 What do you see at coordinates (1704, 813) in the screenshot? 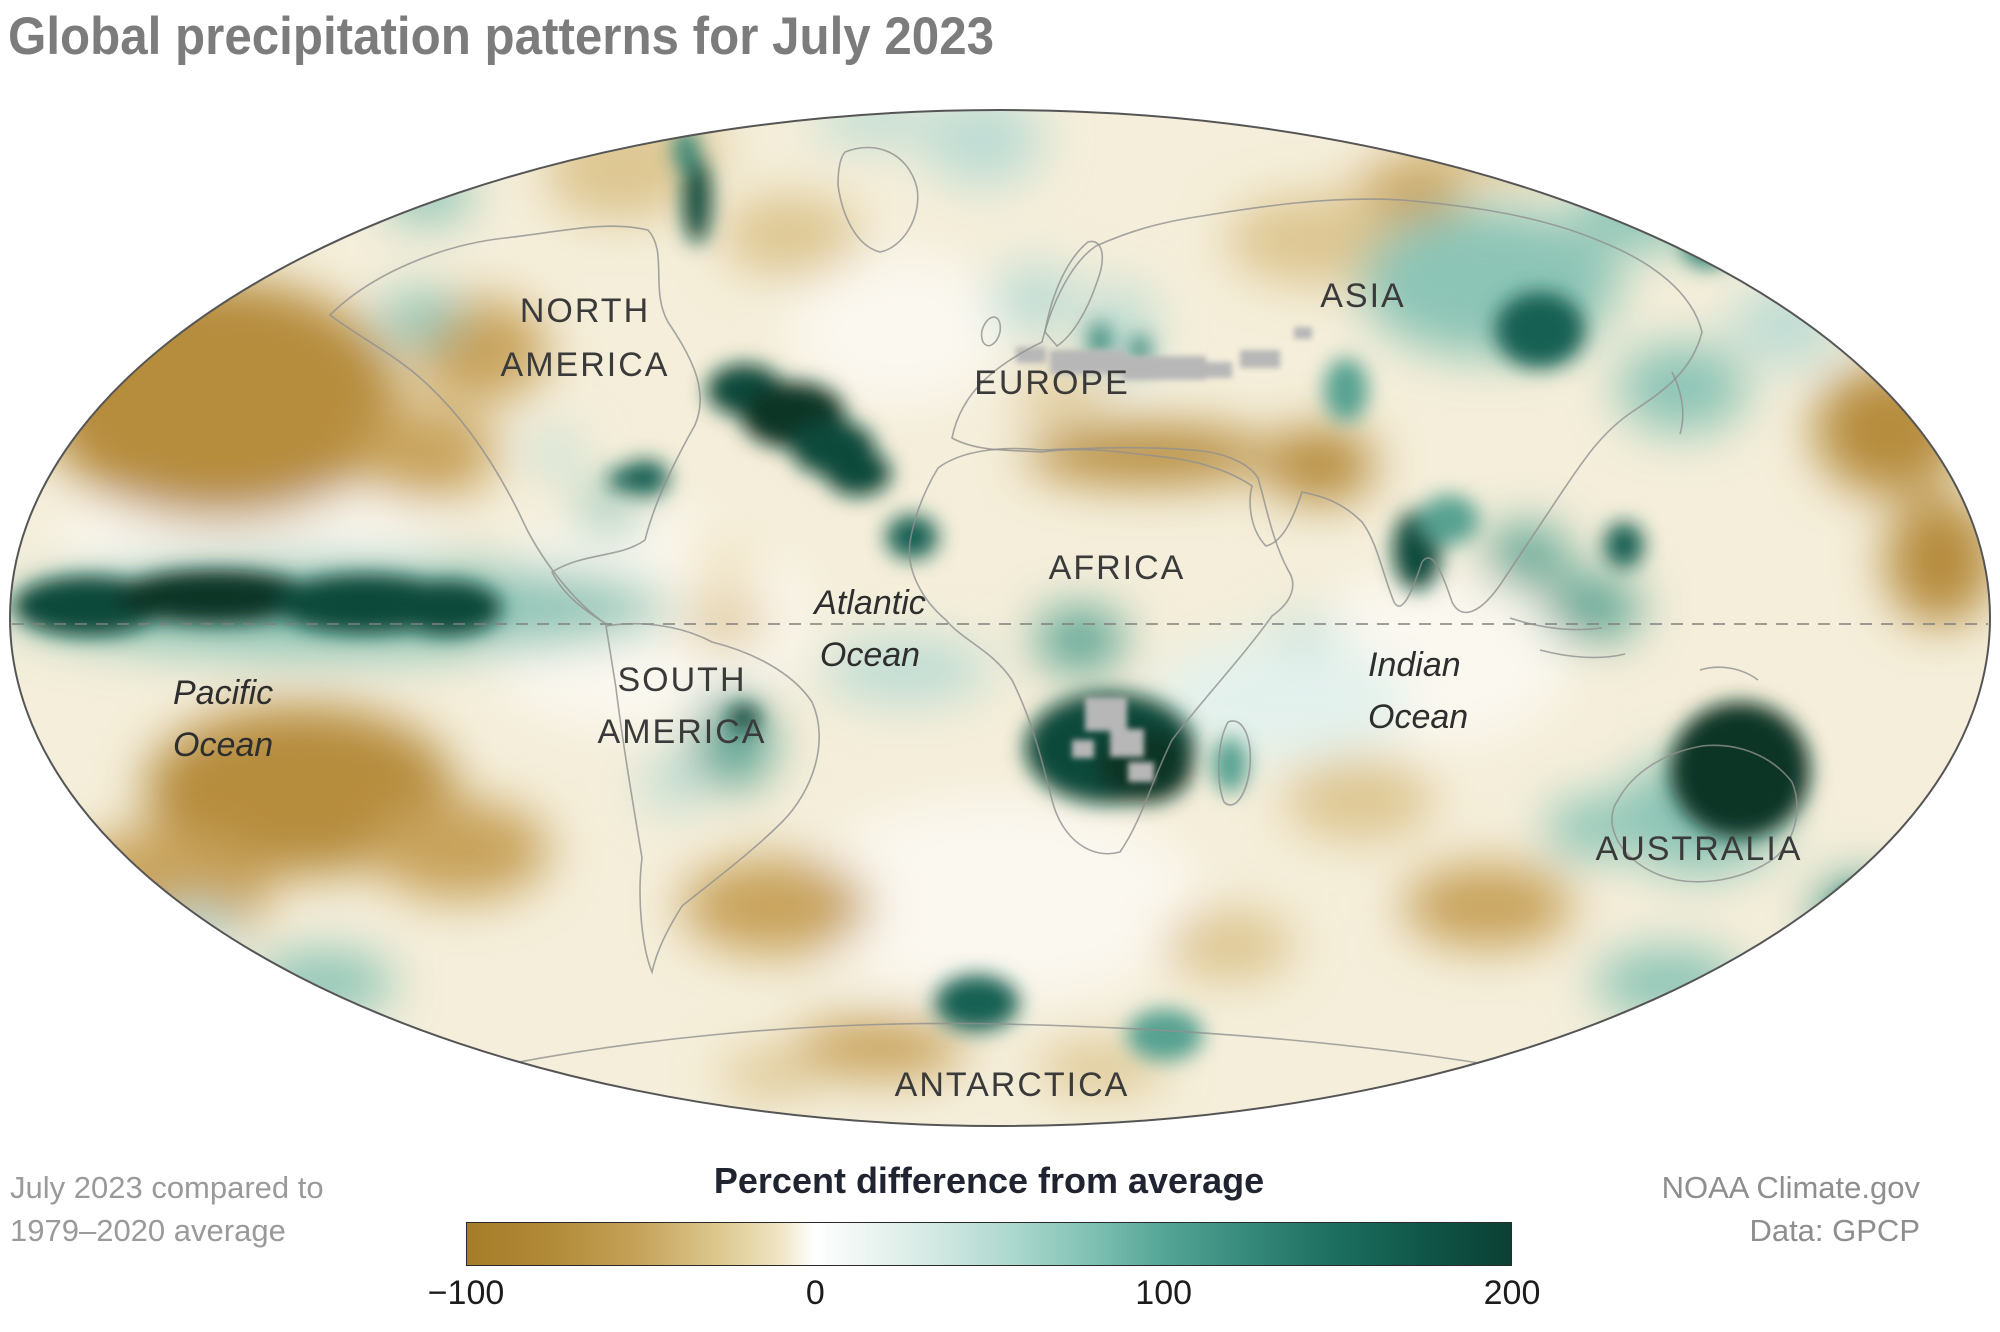
I see `coast-australia` at bounding box center [1704, 813].